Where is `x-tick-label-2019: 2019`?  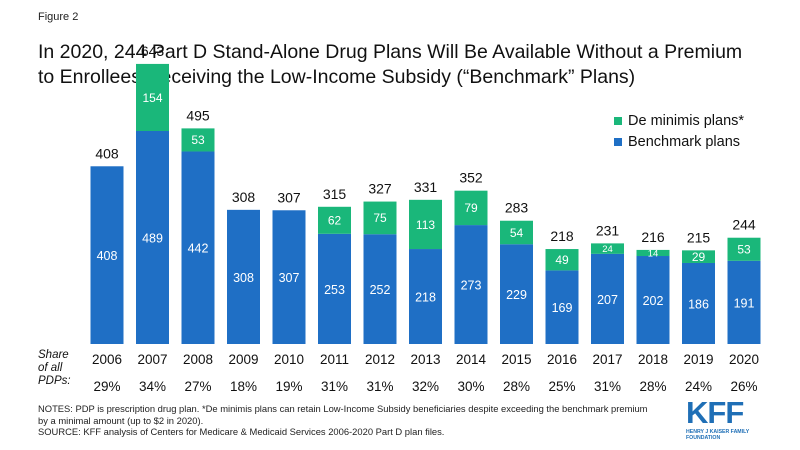 x-tick-label-2019: 2019 is located at coordinates (698, 359).